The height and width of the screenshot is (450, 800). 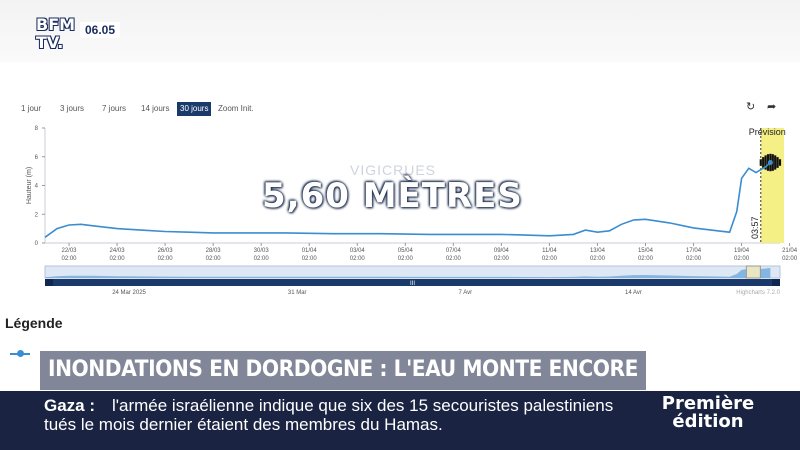 What do you see at coordinates (166, 251) in the screenshot?
I see `x-tick-date: 26/03` at bounding box center [166, 251].